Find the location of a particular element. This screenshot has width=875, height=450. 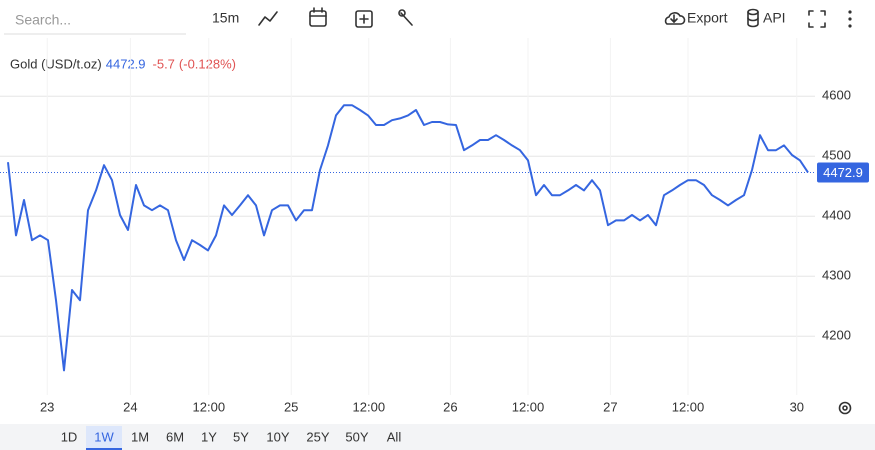

range-button: 1Y is located at coordinates (209, 436).